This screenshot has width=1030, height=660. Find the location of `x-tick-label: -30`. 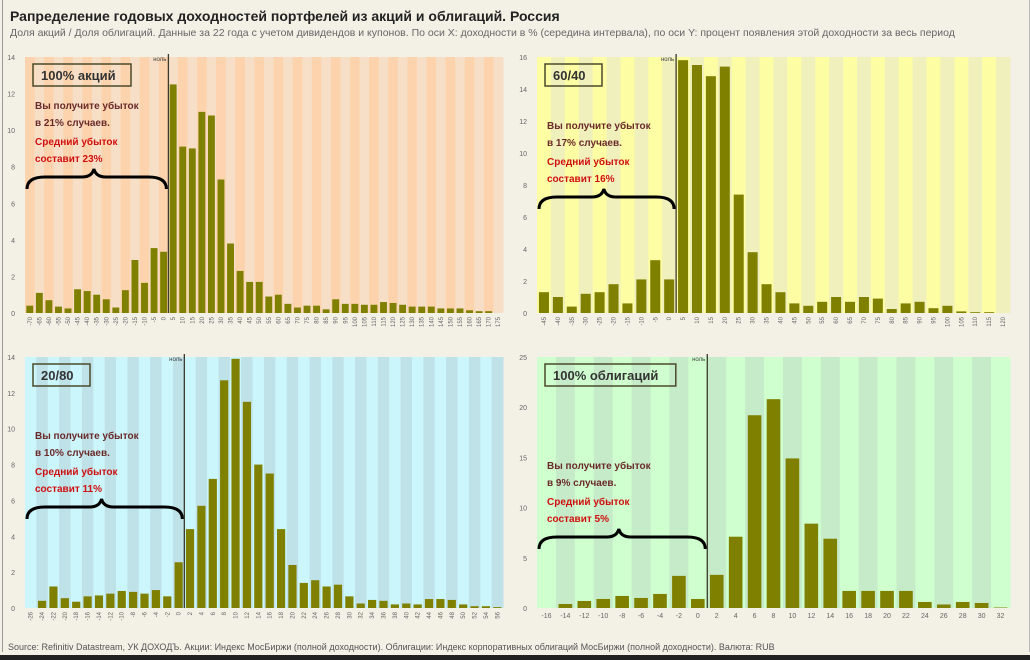

x-tick-label: -30 is located at coordinates (107, 320).